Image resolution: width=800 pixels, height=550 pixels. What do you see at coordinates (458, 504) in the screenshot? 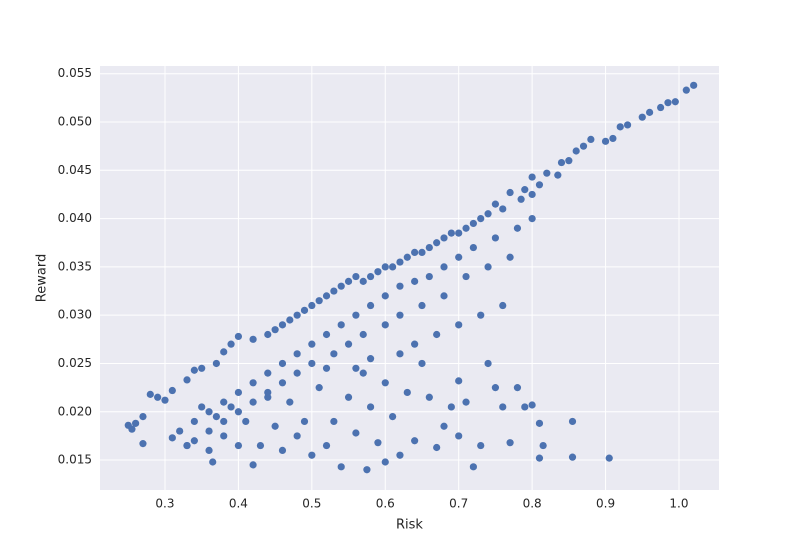
I see `x-tick-label: 0.7` at bounding box center [458, 504].